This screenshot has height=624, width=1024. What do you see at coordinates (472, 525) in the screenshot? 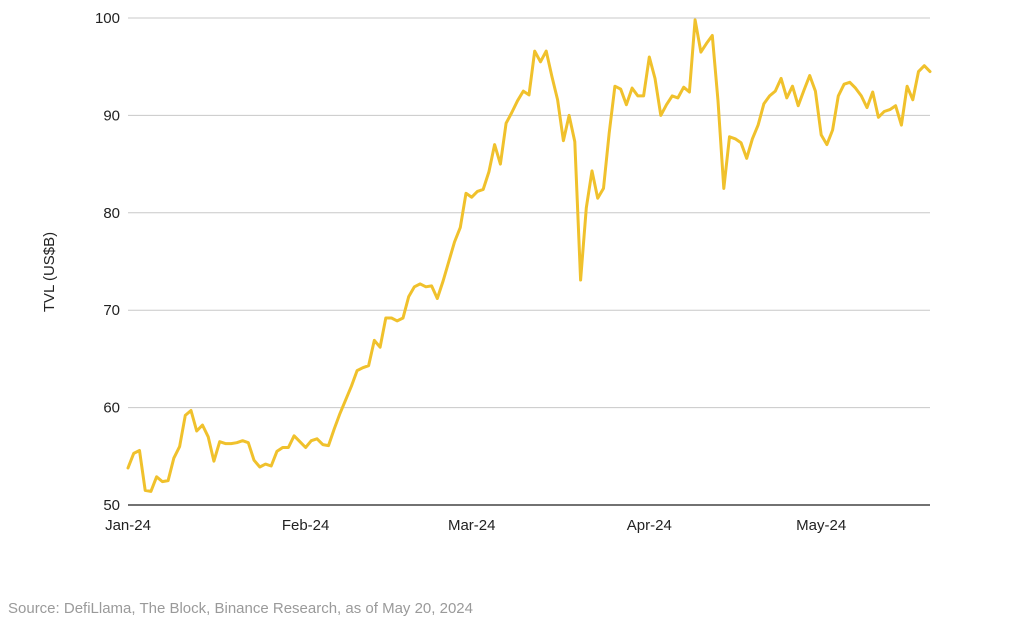
I see `x-tick-label: Mar-24` at bounding box center [472, 525].